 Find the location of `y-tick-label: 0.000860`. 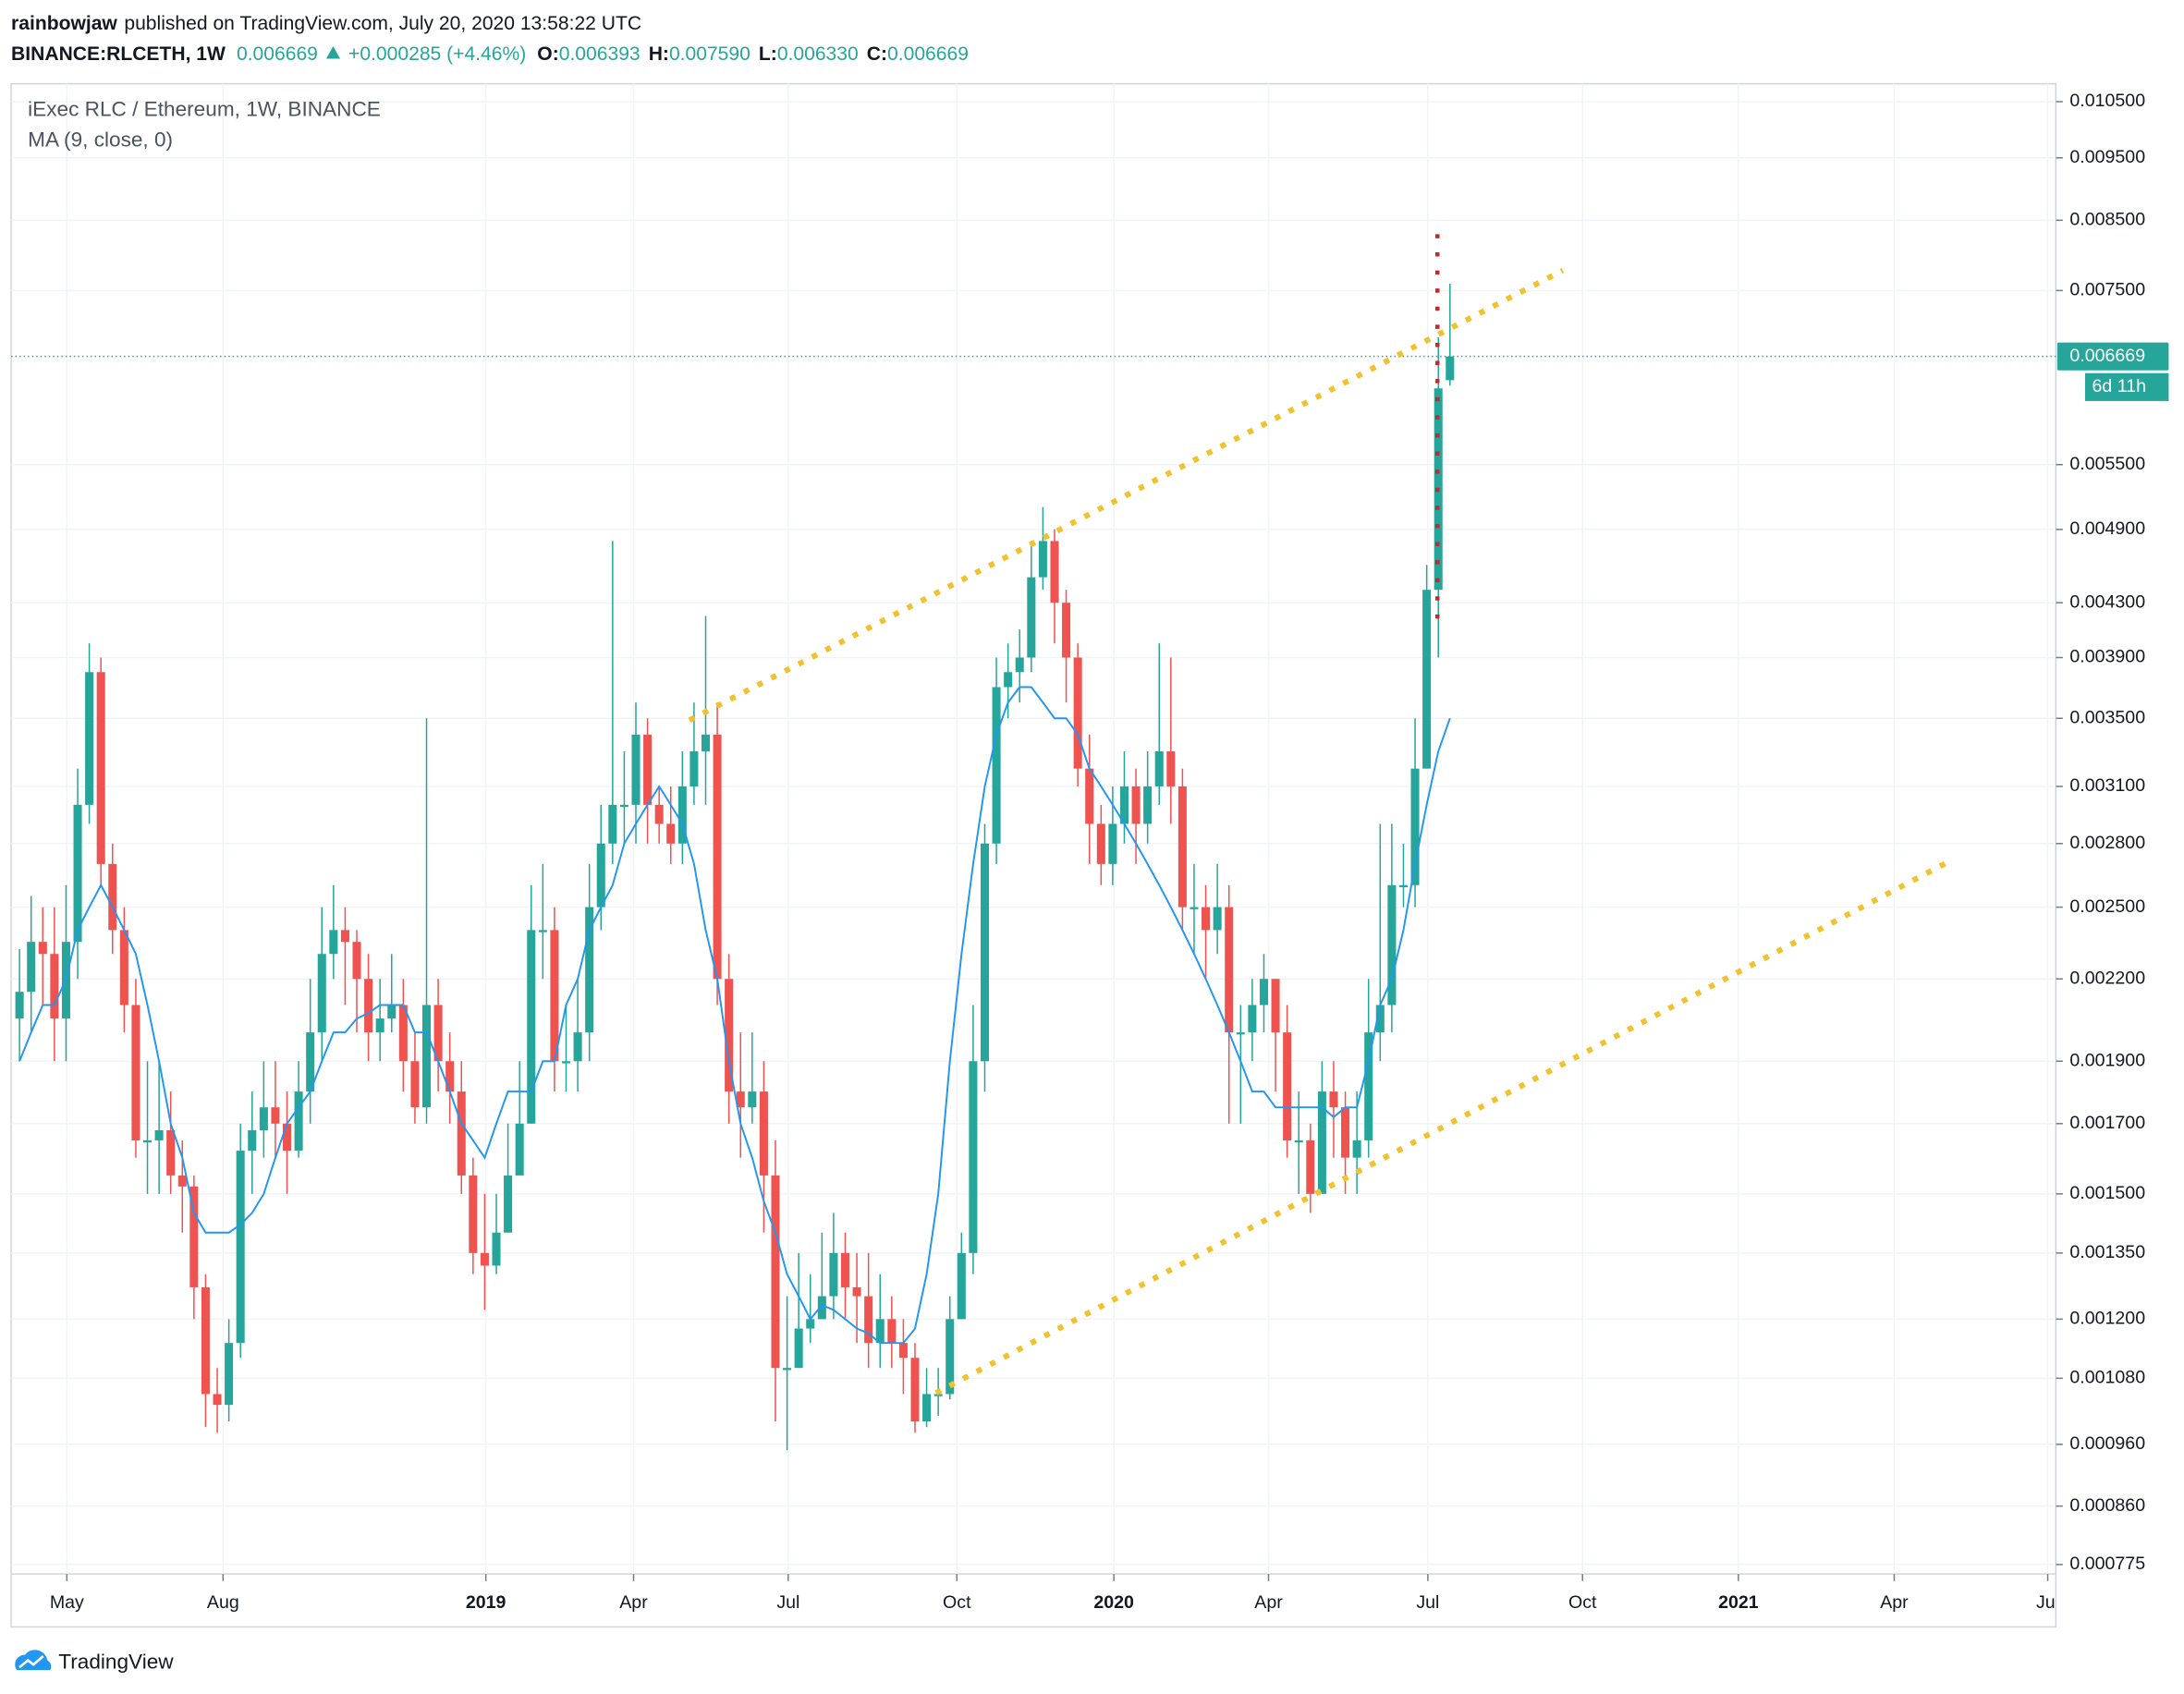

y-tick-label: 0.000860 is located at coordinates (2107, 1505).